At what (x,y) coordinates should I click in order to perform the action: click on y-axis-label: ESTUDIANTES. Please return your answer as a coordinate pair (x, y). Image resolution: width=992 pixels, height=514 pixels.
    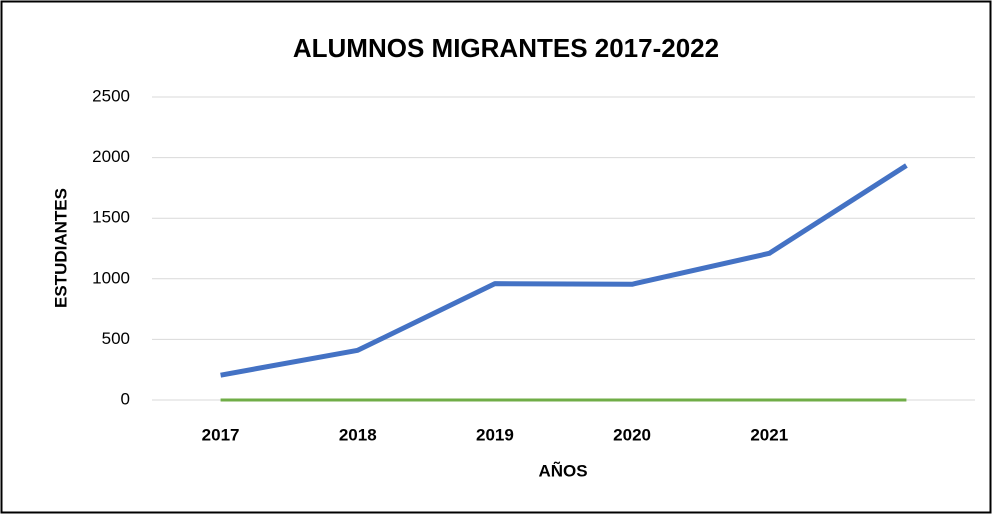
    Looking at the image, I should click on (60, 248).